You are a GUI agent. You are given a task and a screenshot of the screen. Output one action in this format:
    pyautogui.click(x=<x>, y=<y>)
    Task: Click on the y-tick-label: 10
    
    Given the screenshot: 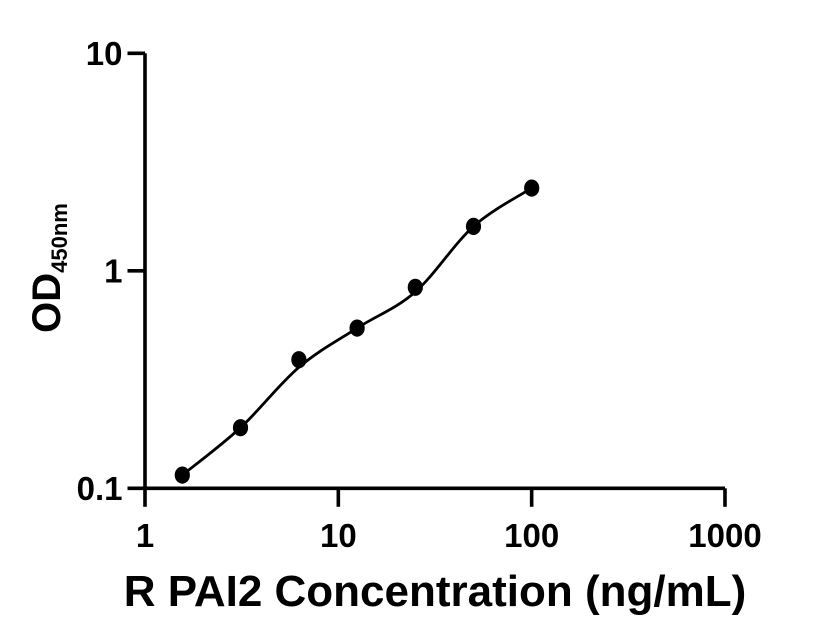 What is the action you would take?
    pyautogui.click(x=104, y=53)
    